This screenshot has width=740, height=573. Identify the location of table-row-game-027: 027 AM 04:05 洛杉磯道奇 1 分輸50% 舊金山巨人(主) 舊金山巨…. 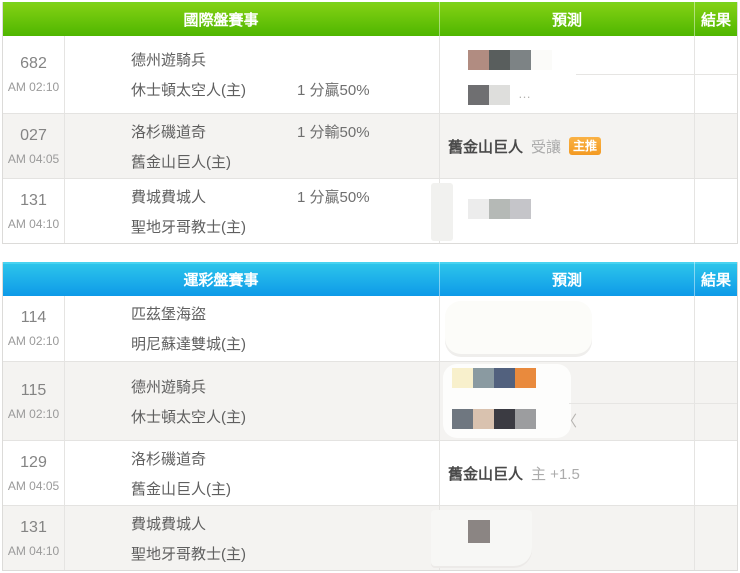
(370, 145).